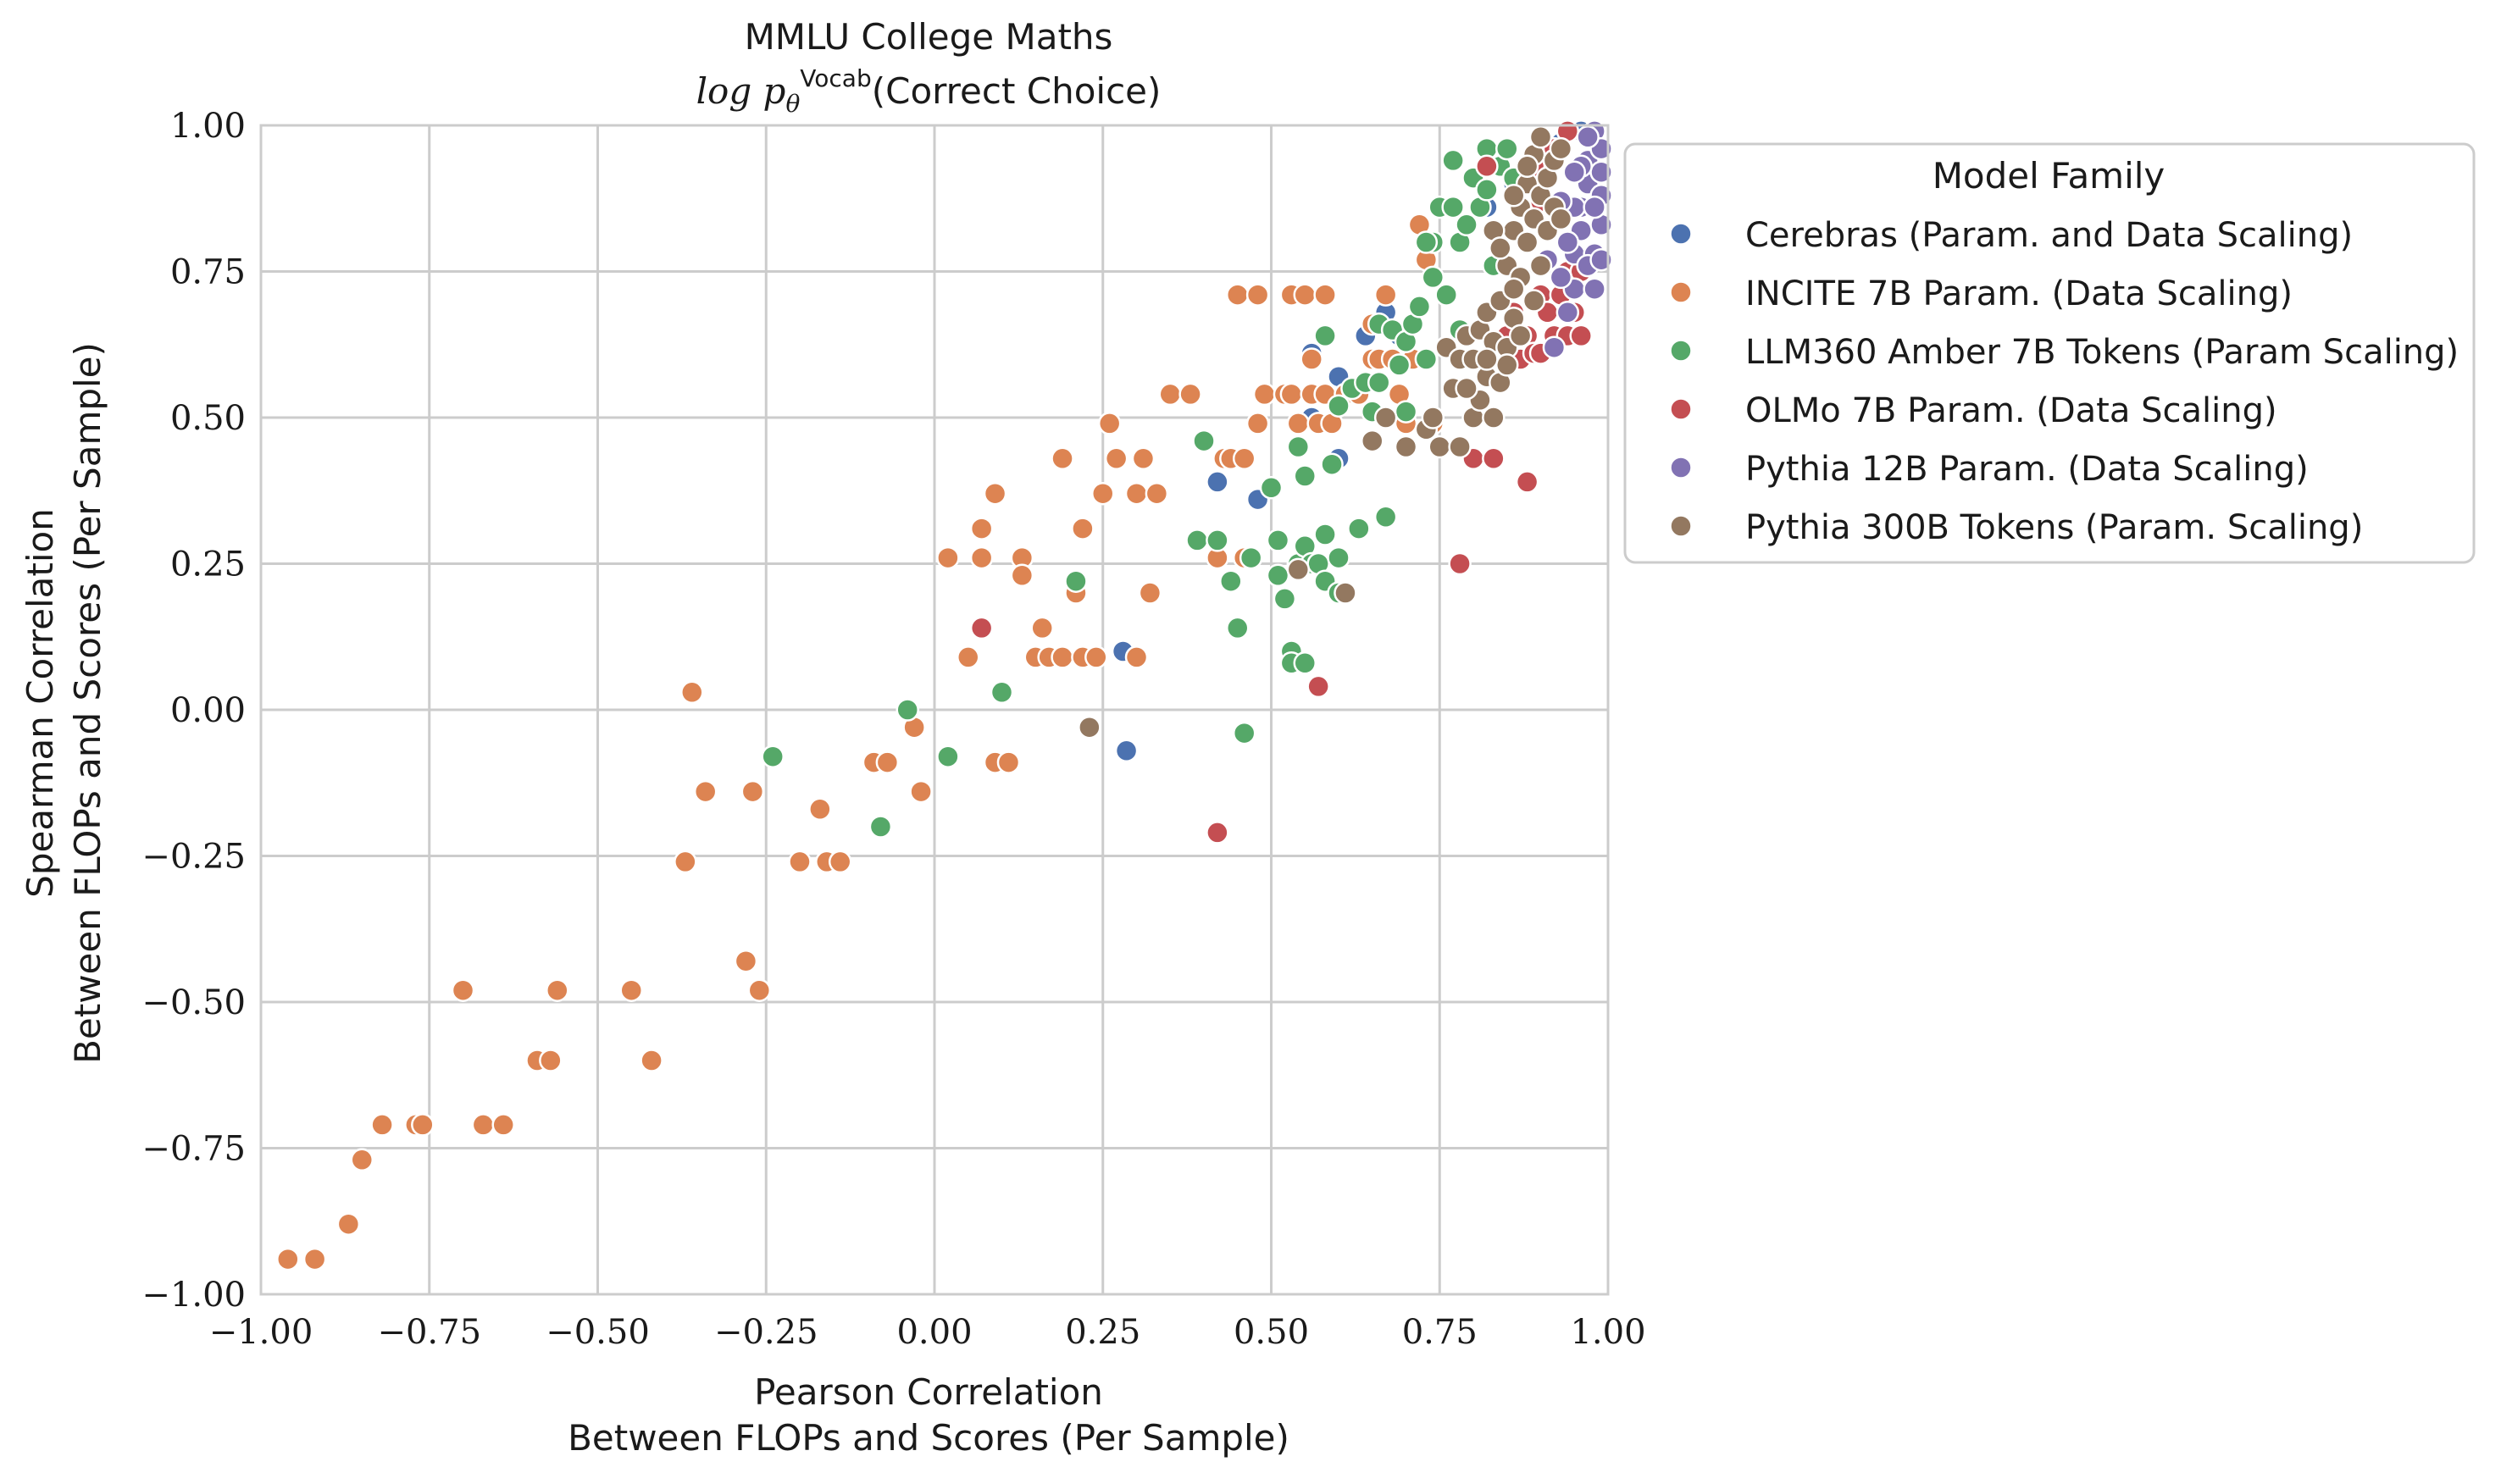  Describe the element at coordinates (1017, 91) in the screenshot. I see `subtitle-suffix: (Correct Choice)` at that location.